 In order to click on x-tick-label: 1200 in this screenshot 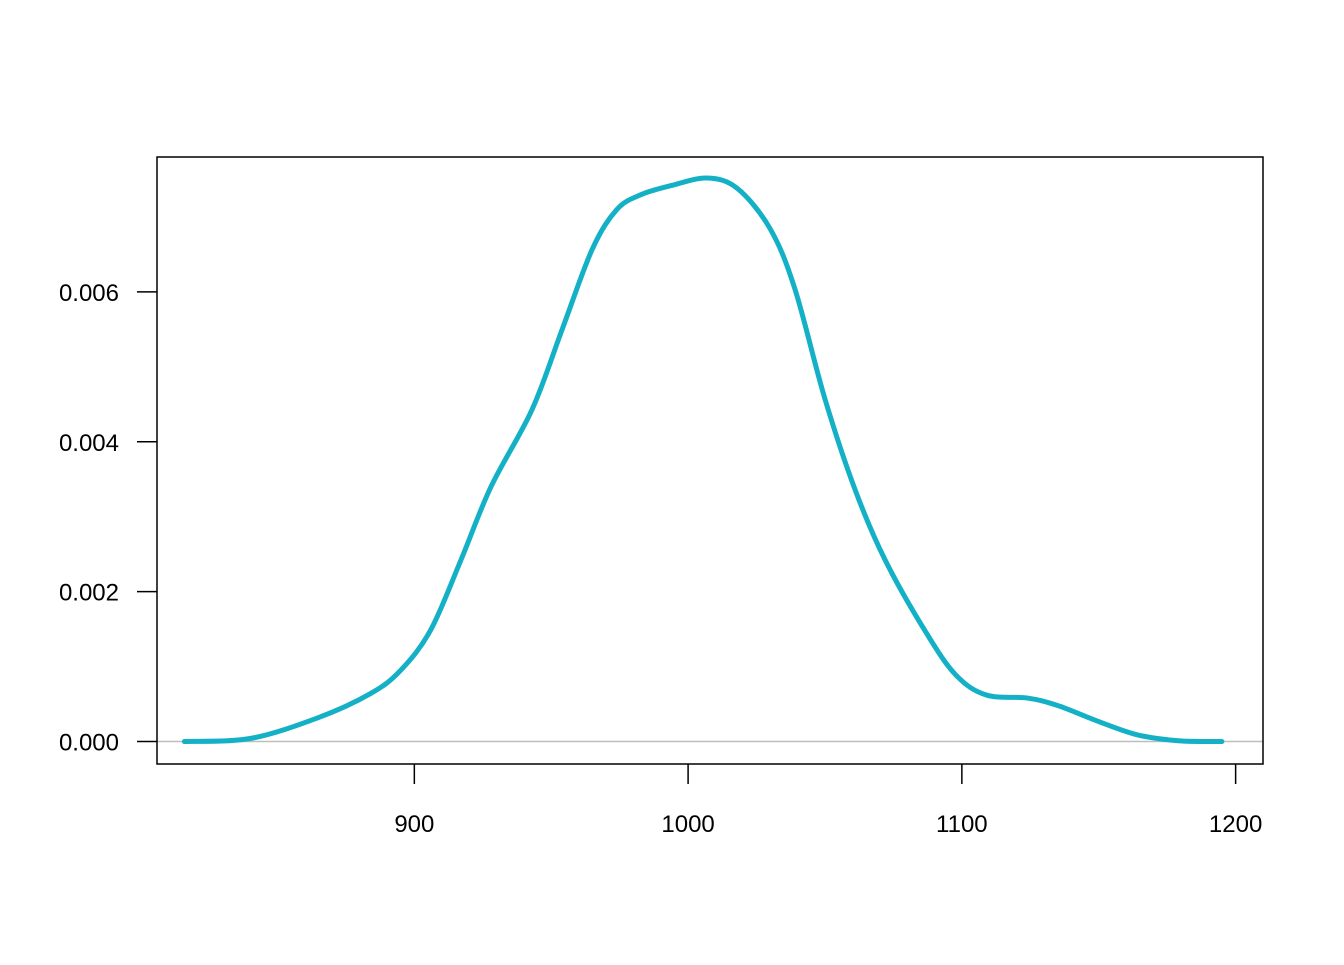, I will do `click(1235, 824)`.